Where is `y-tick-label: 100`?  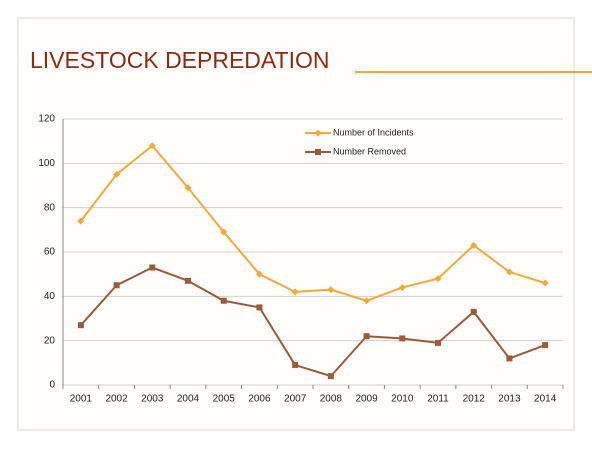 y-tick-label: 100 is located at coordinates (46, 163).